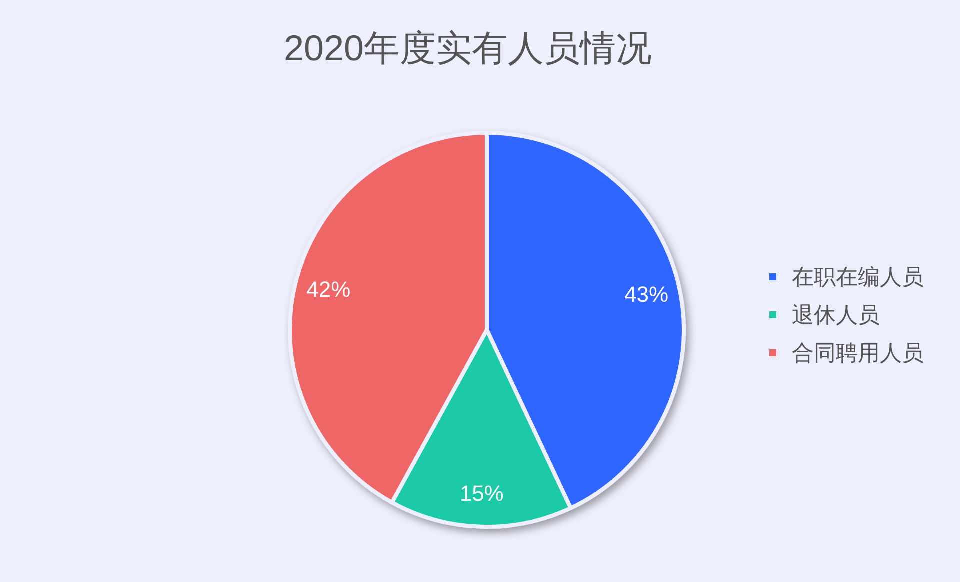 Image resolution: width=960 pixels, height=582 pixels. I want to click on legend-label: 在职在编人员, so click(858, 277).